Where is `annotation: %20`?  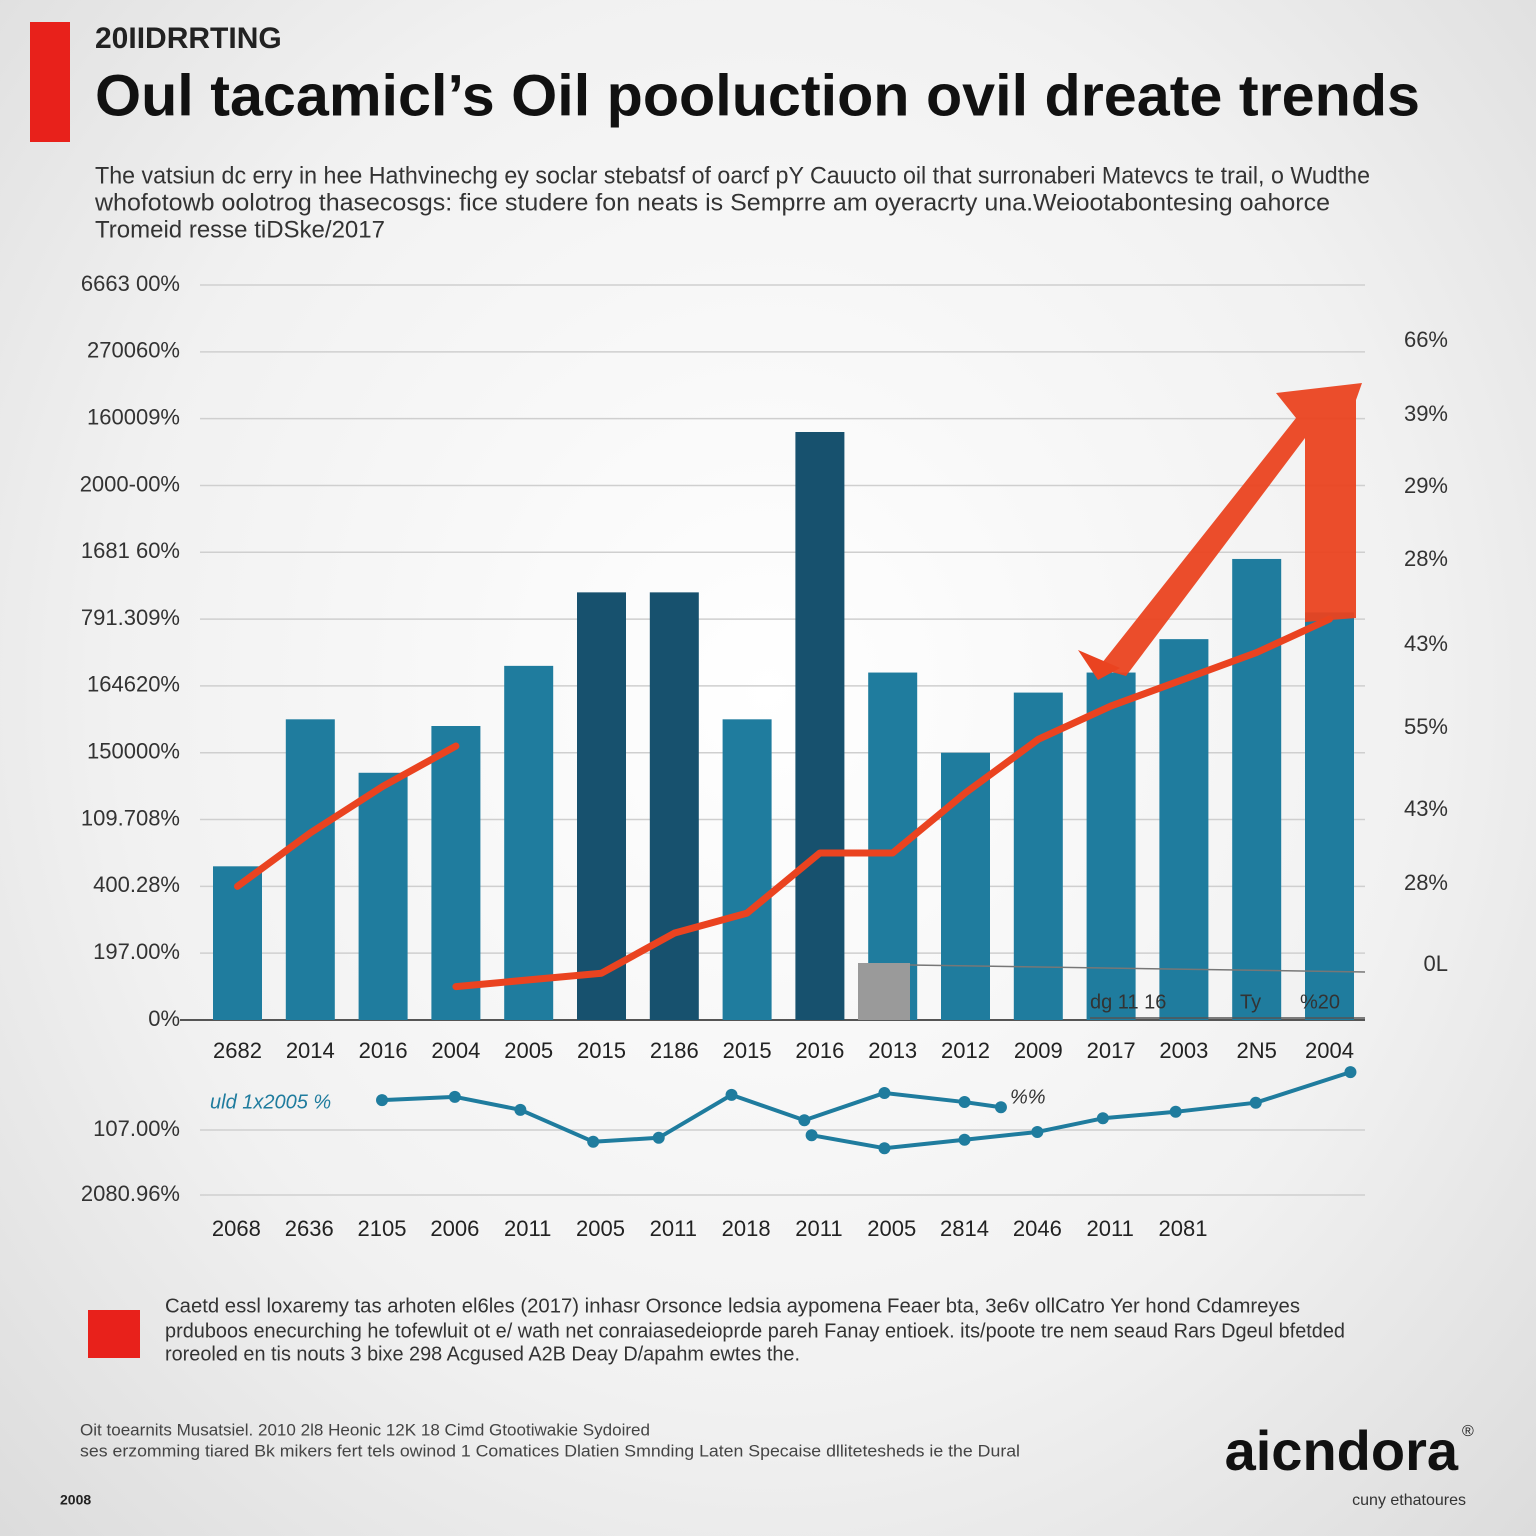
annotation: %20 is located at coordinates (1320, 1002).